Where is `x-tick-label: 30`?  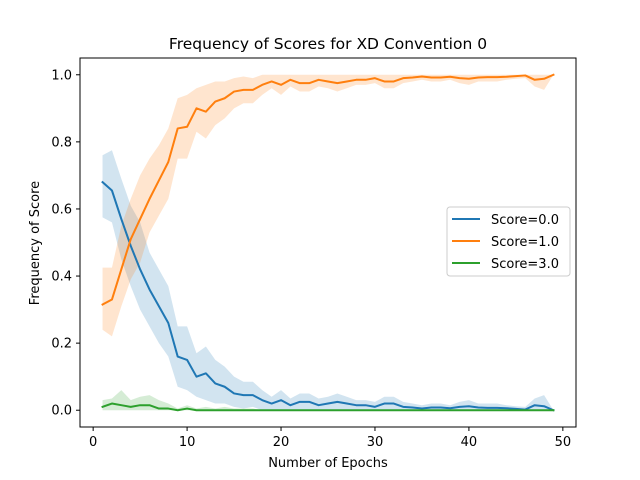
x-tick-label: 30 is located at coordinates (375, 442).